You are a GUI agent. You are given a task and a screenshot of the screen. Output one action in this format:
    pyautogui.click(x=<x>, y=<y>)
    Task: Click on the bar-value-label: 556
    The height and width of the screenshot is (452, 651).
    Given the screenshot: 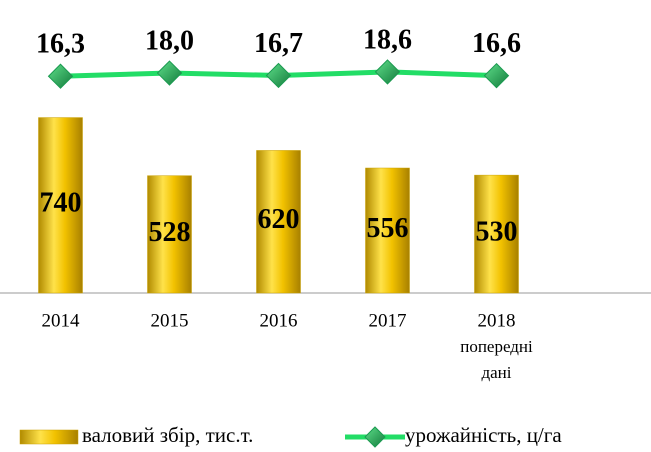 What is the action you would take?
    pyautogui.click(x=388, y=228)
    